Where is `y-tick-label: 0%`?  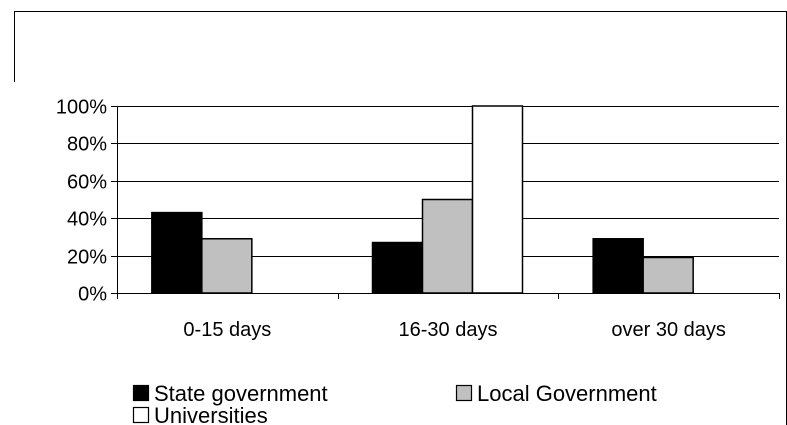 y-tick-label: 0% is located at coordinates (92, 295).